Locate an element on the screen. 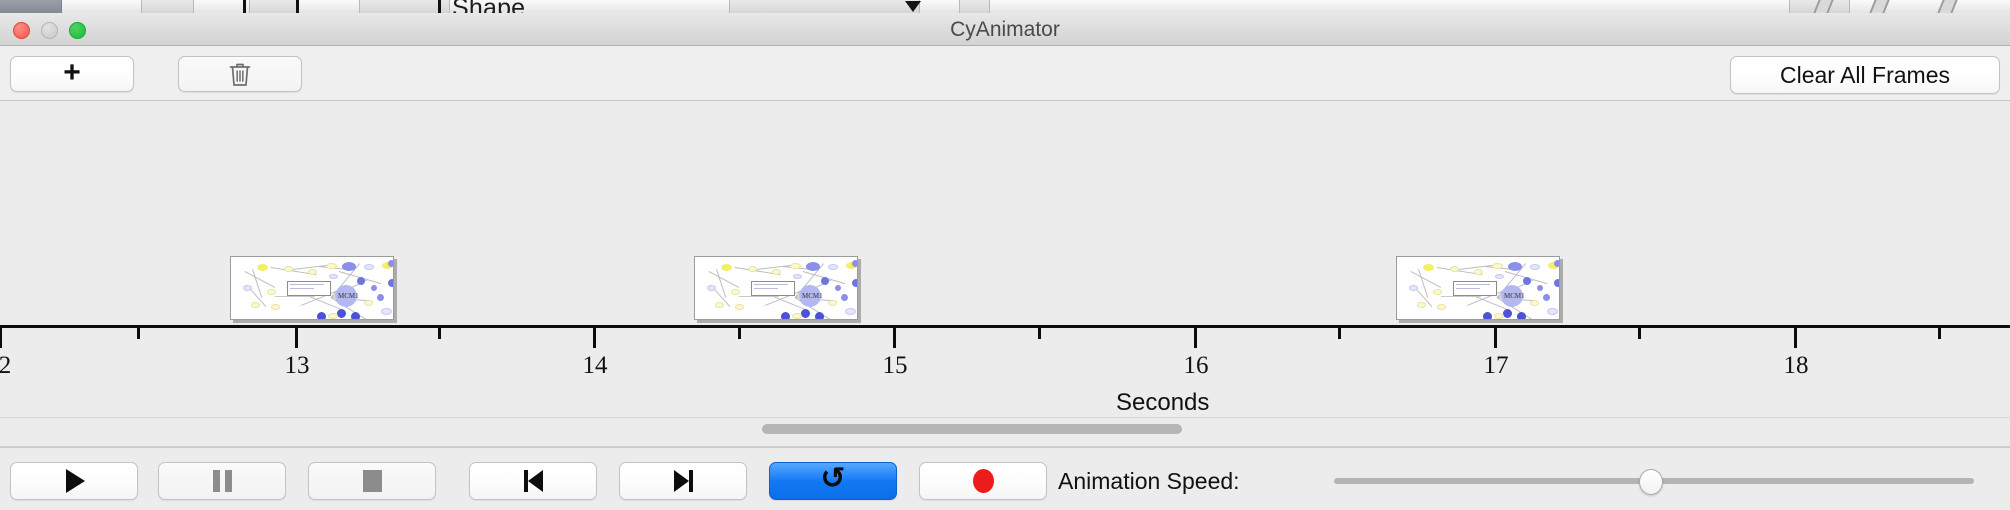 The width and height of the screenshot is (2010, 510). pause-button is located at coordinates (222, 481).